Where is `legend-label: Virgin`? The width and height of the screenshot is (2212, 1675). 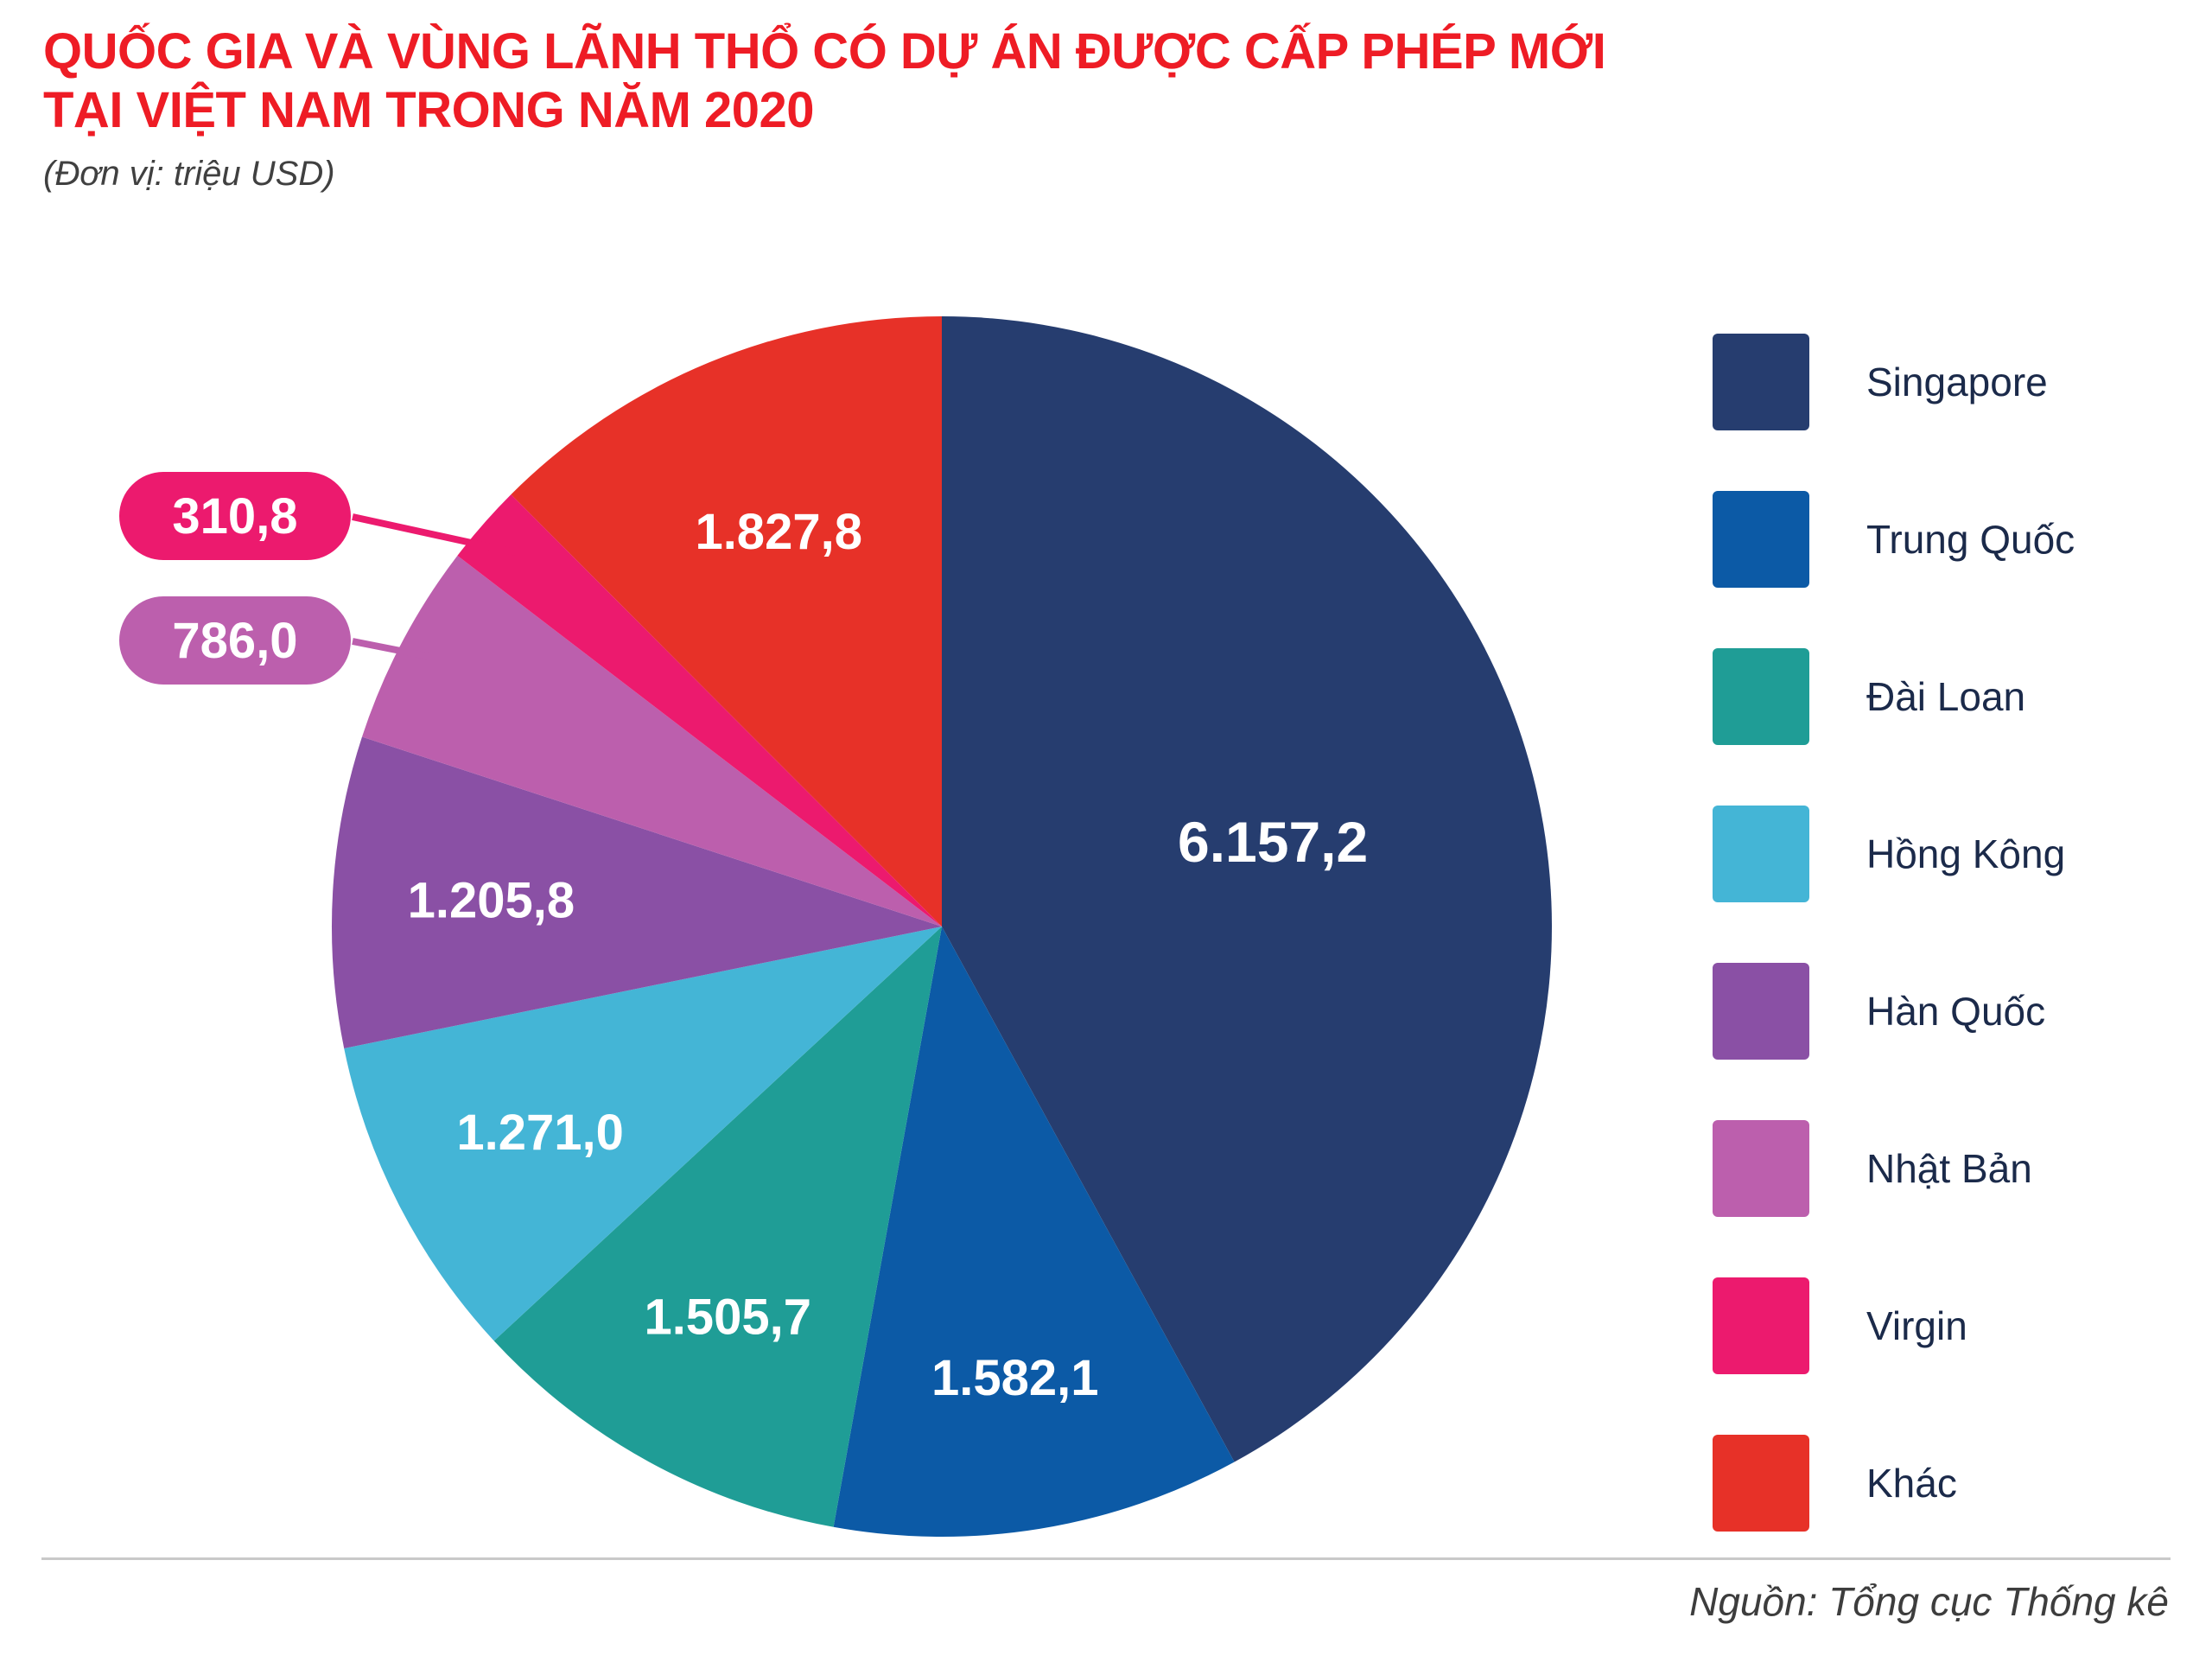
legend-label: Virgin is located at coordinates (1916, 1325).